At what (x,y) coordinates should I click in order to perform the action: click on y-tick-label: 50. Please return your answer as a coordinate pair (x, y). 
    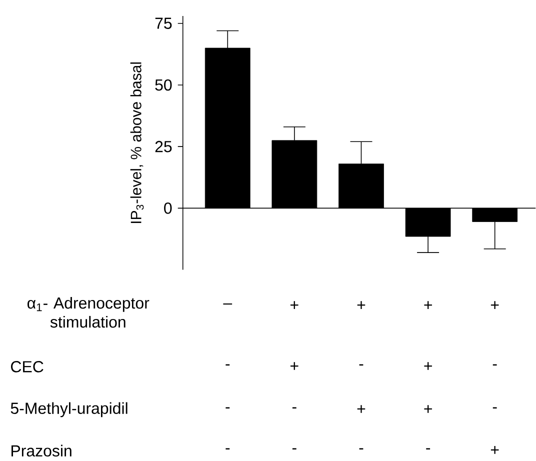
    Looking at the image, I should click on (163, 85).